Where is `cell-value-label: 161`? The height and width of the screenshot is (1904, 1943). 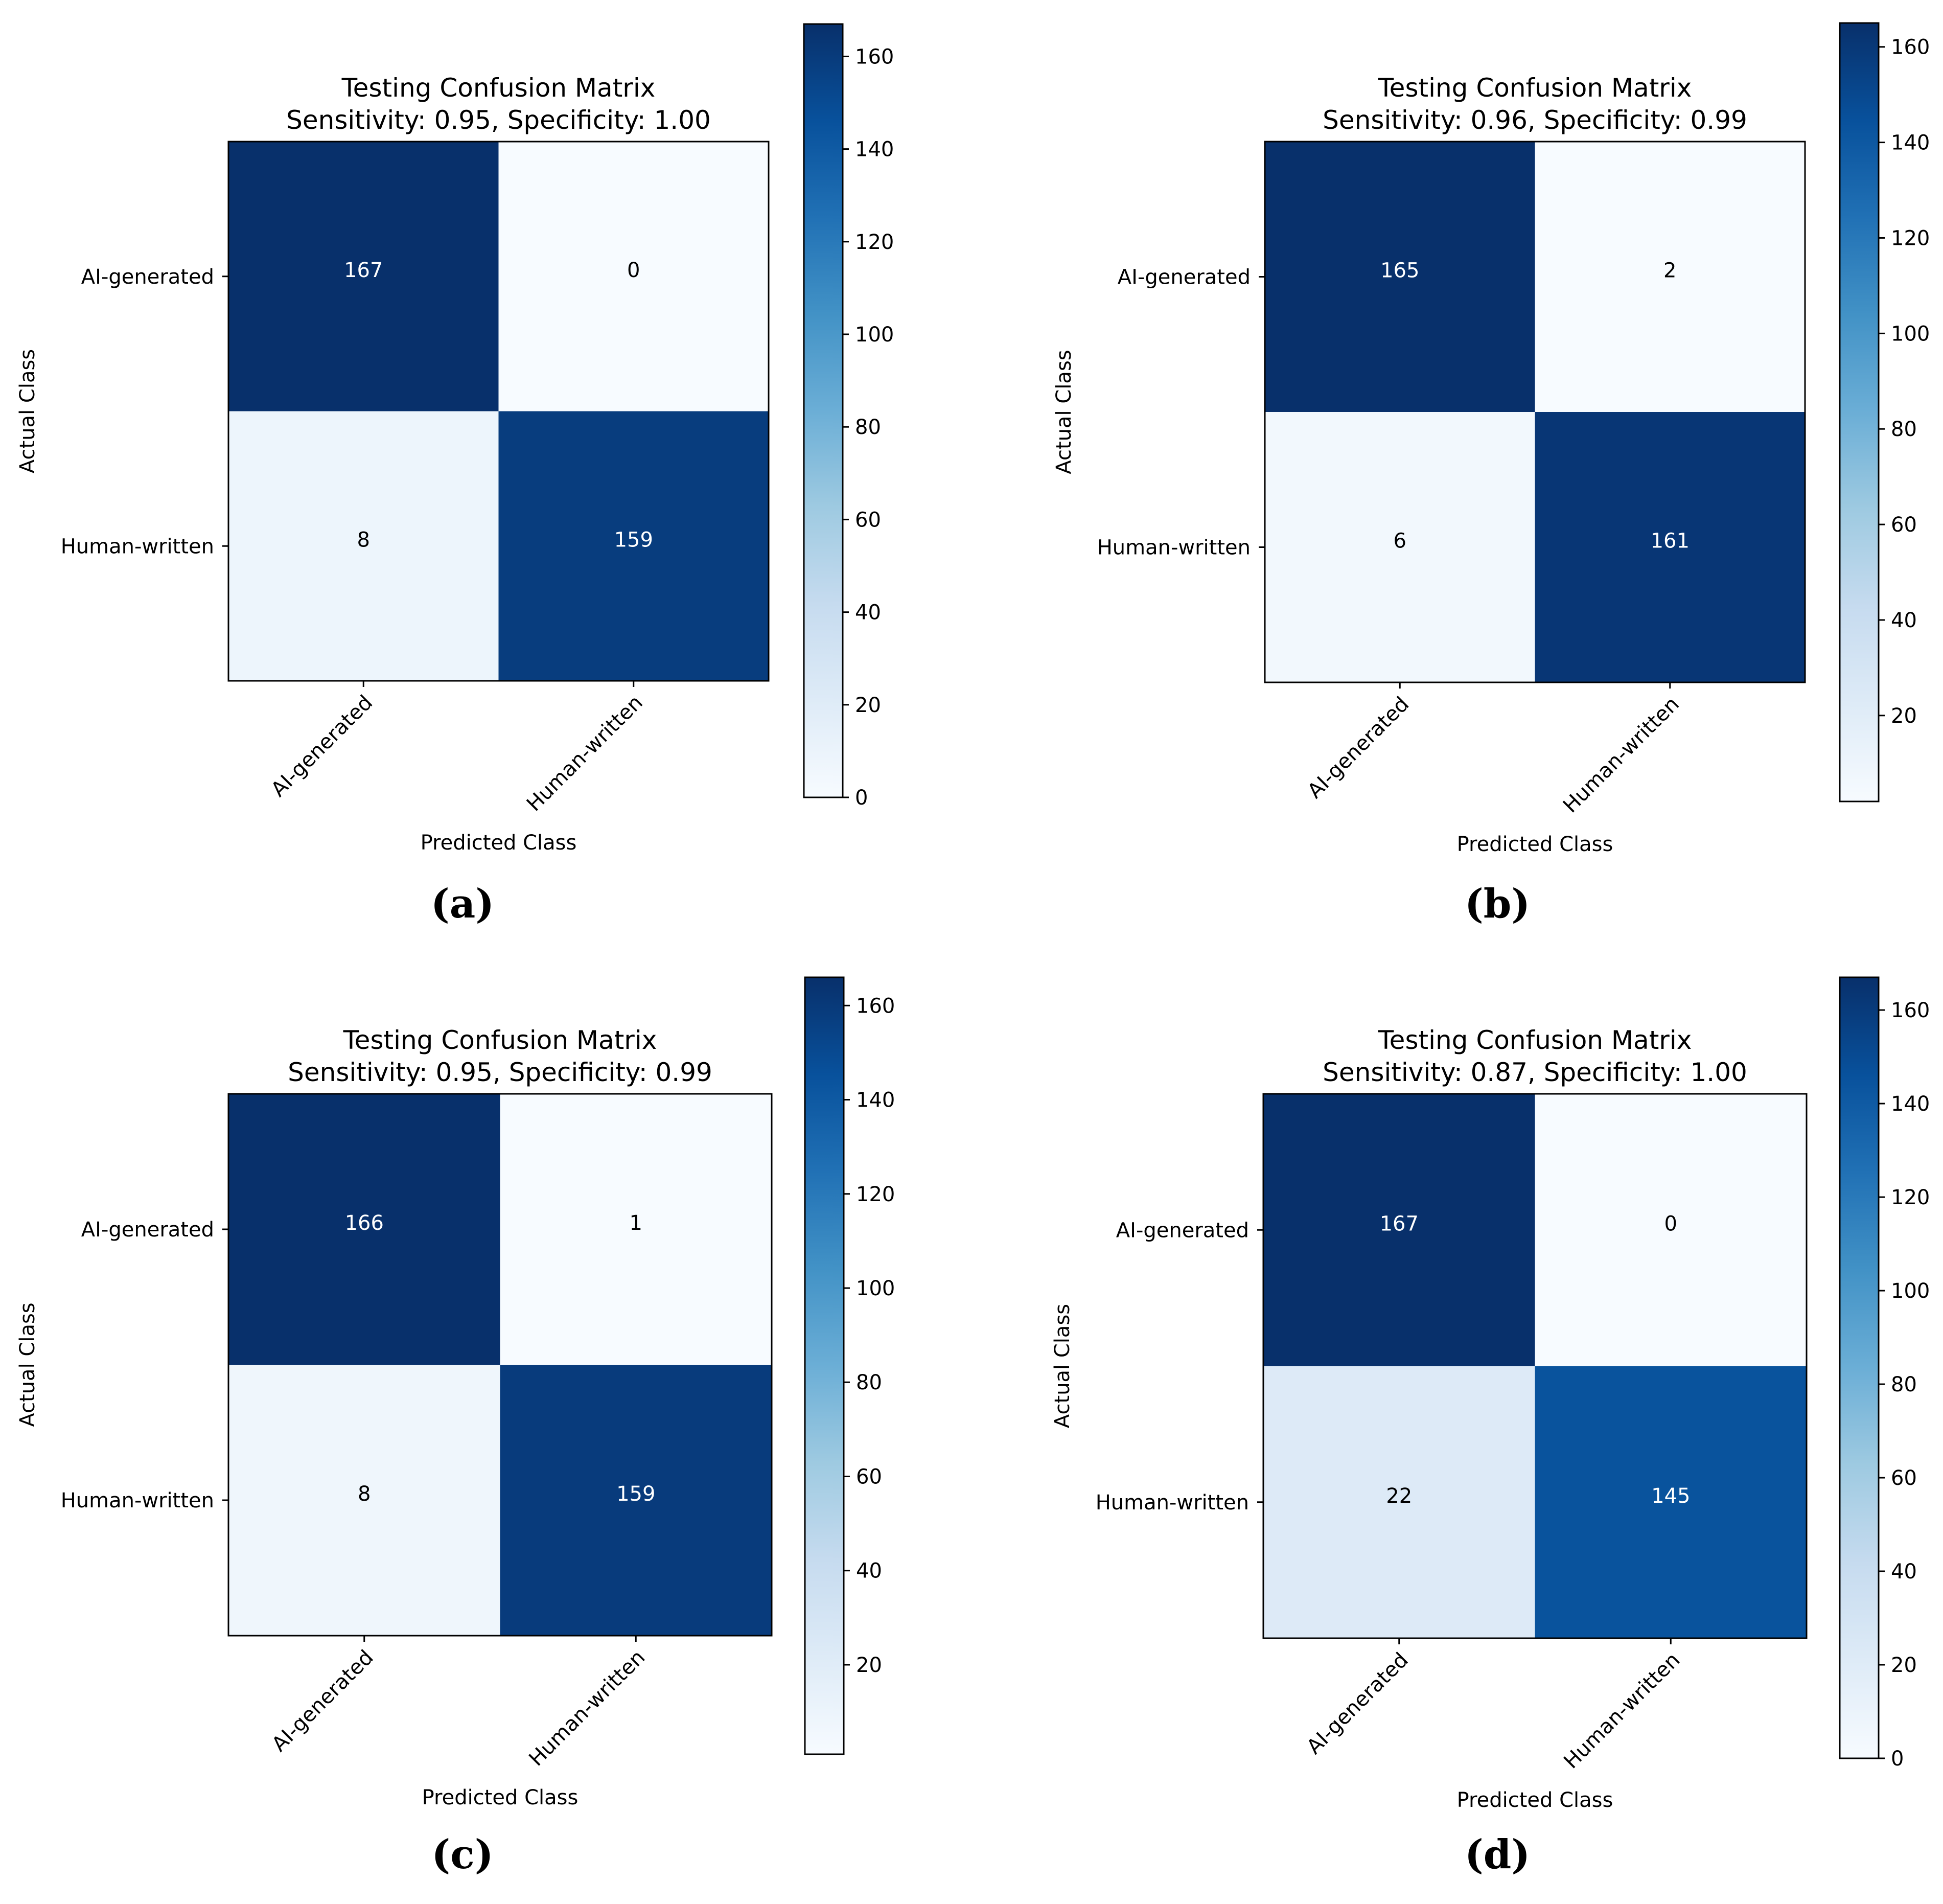
cell-value-label: 161 is located at coordinates (1670, 541).